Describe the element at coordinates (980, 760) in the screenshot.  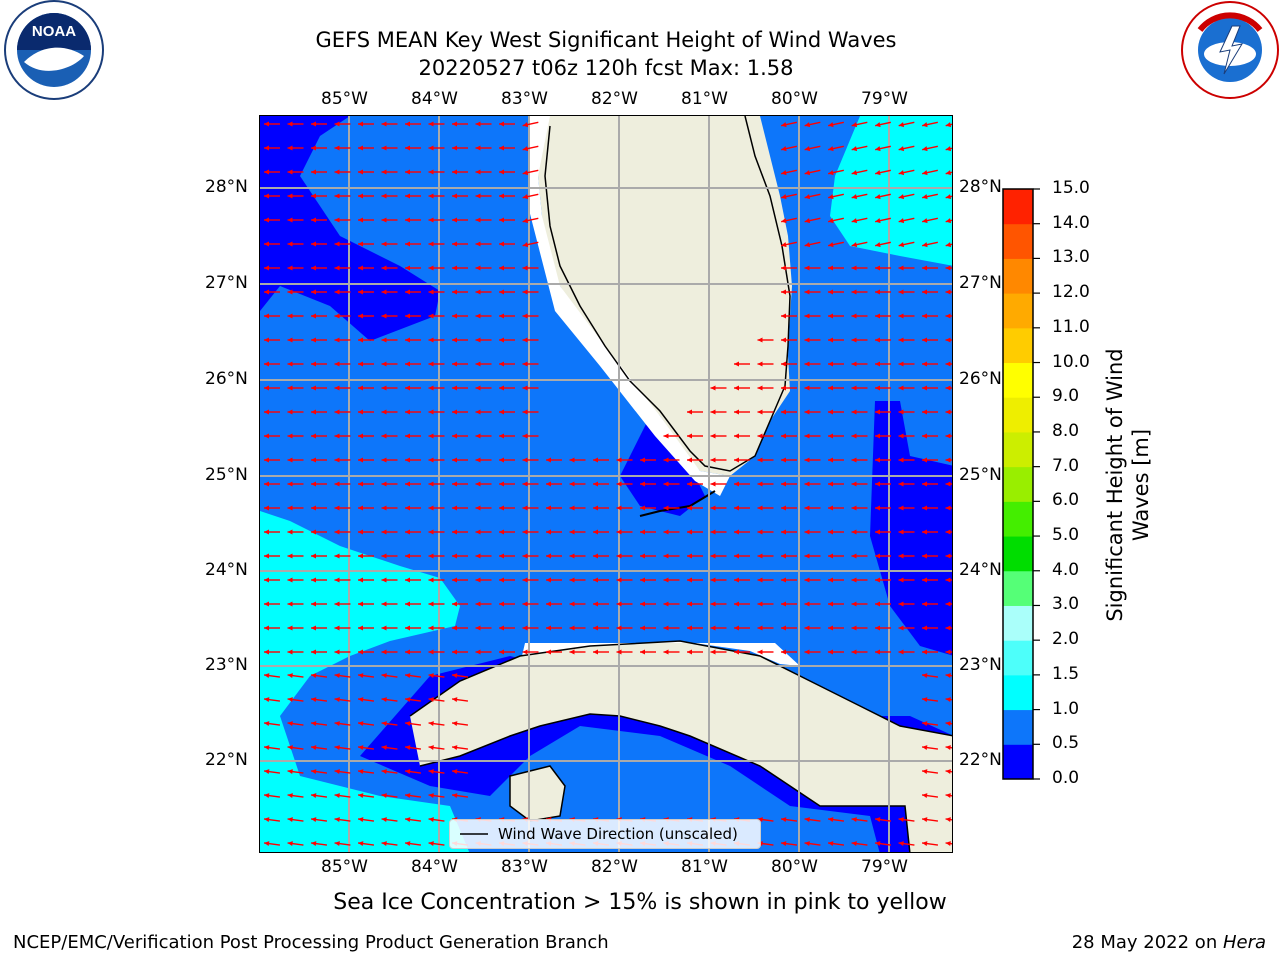
I see `lat-label-right: 22°N` at that location.